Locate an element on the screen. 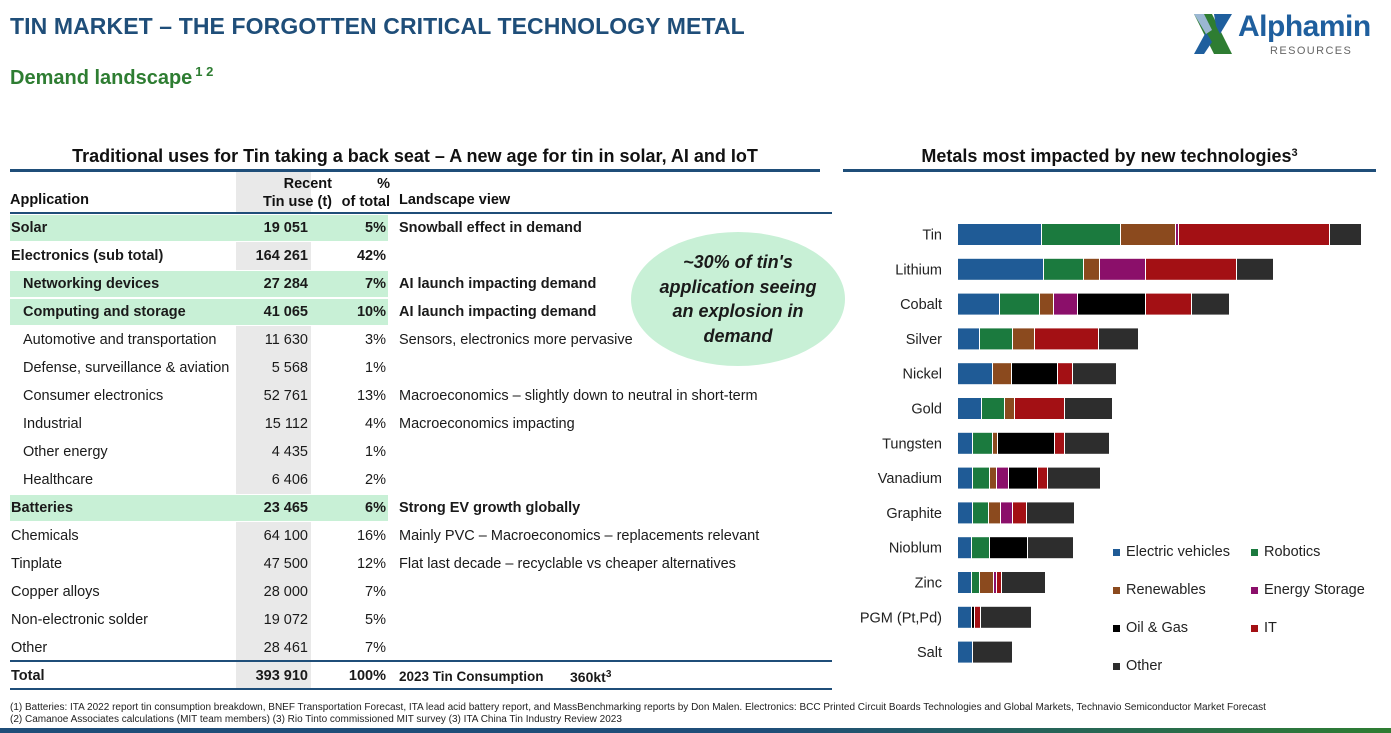 Image resolution: width=1391 pixels, height=733 pixels. category-label: Nioblum is located at coordinates (915, 549).